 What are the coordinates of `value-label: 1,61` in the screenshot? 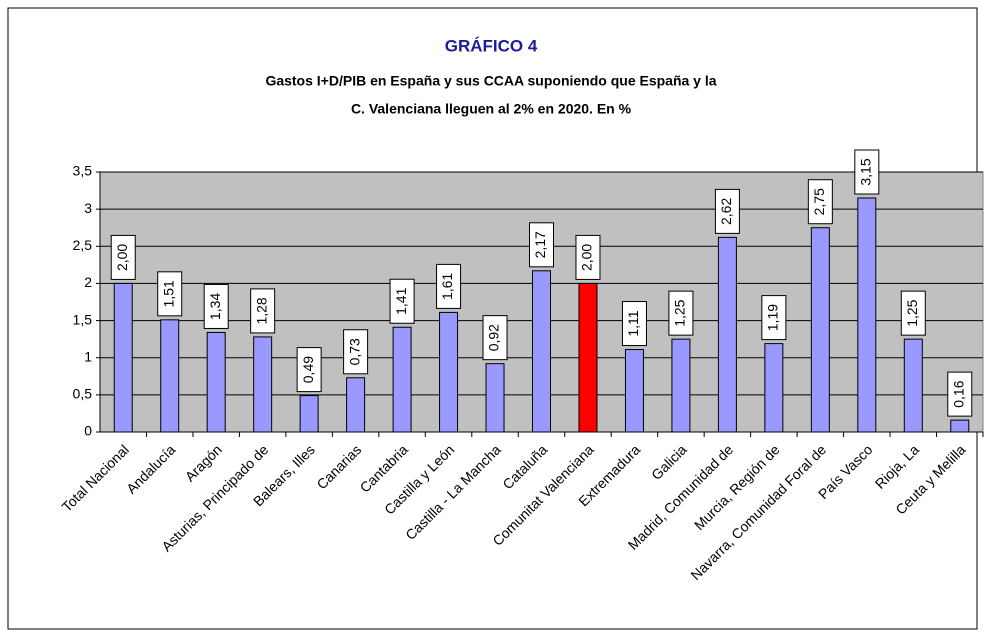 It's located at (447, 286).